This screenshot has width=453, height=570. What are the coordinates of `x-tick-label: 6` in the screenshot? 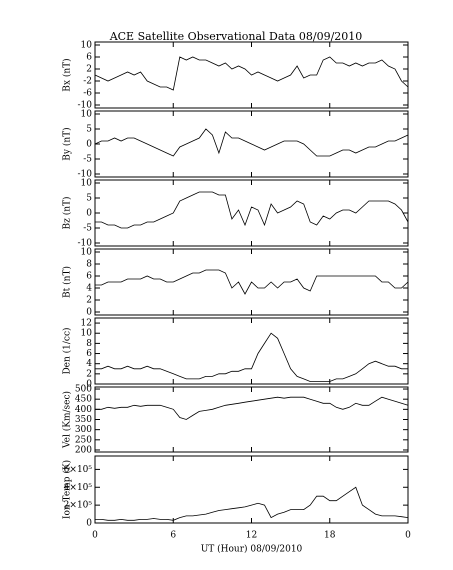 It's located at (173, 536).